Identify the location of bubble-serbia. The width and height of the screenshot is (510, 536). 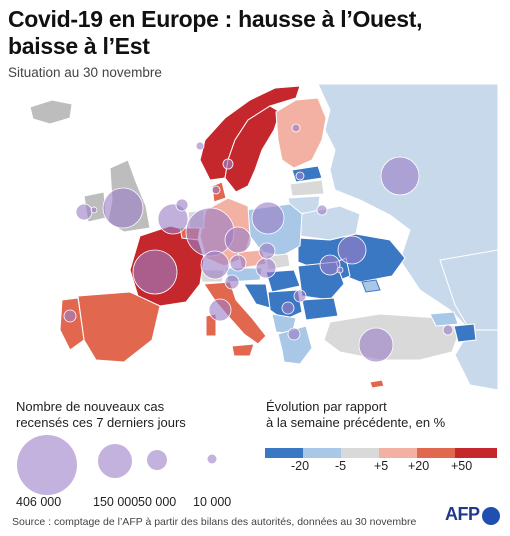
(288, 308).